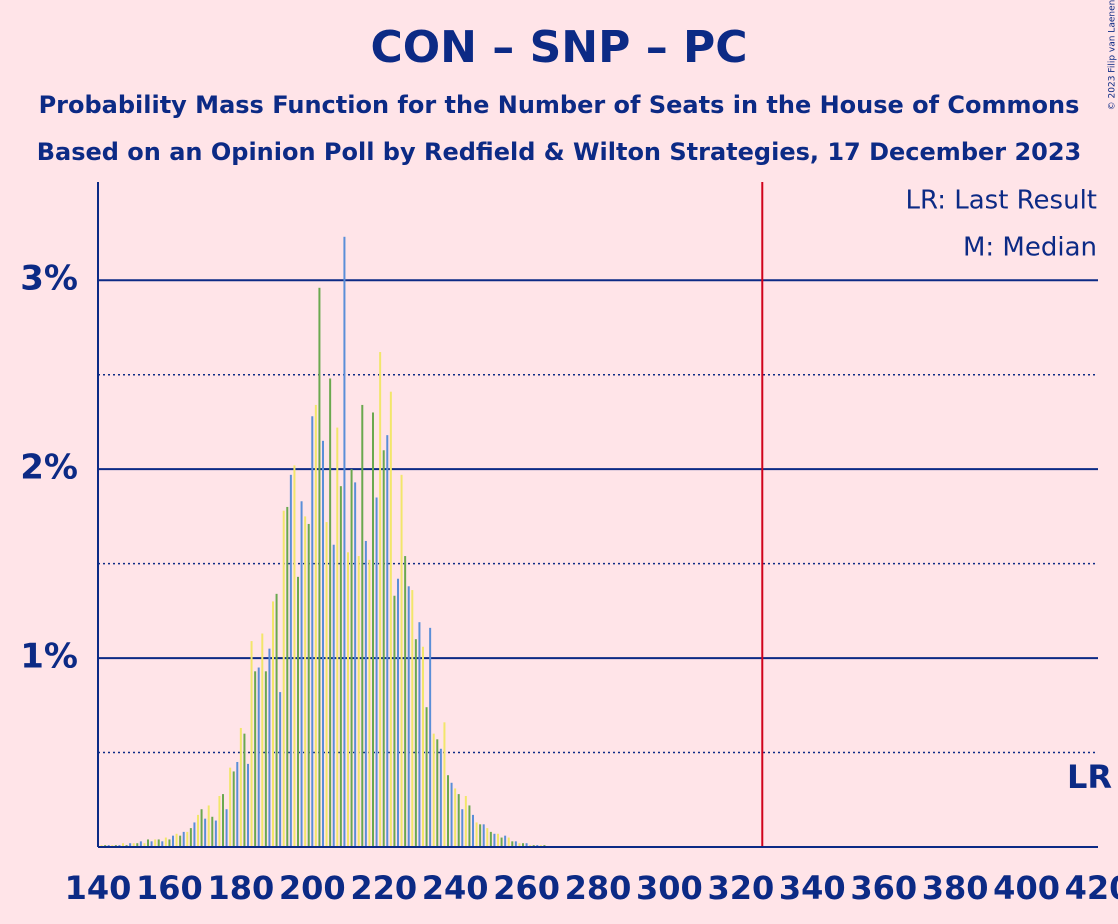 This screenshot has width=1118, height=924. What do you see at coordinates (558, 47) in the screenshot?
I see `chart-title: CON – SNP – PC` at bounding box center [558, 47].